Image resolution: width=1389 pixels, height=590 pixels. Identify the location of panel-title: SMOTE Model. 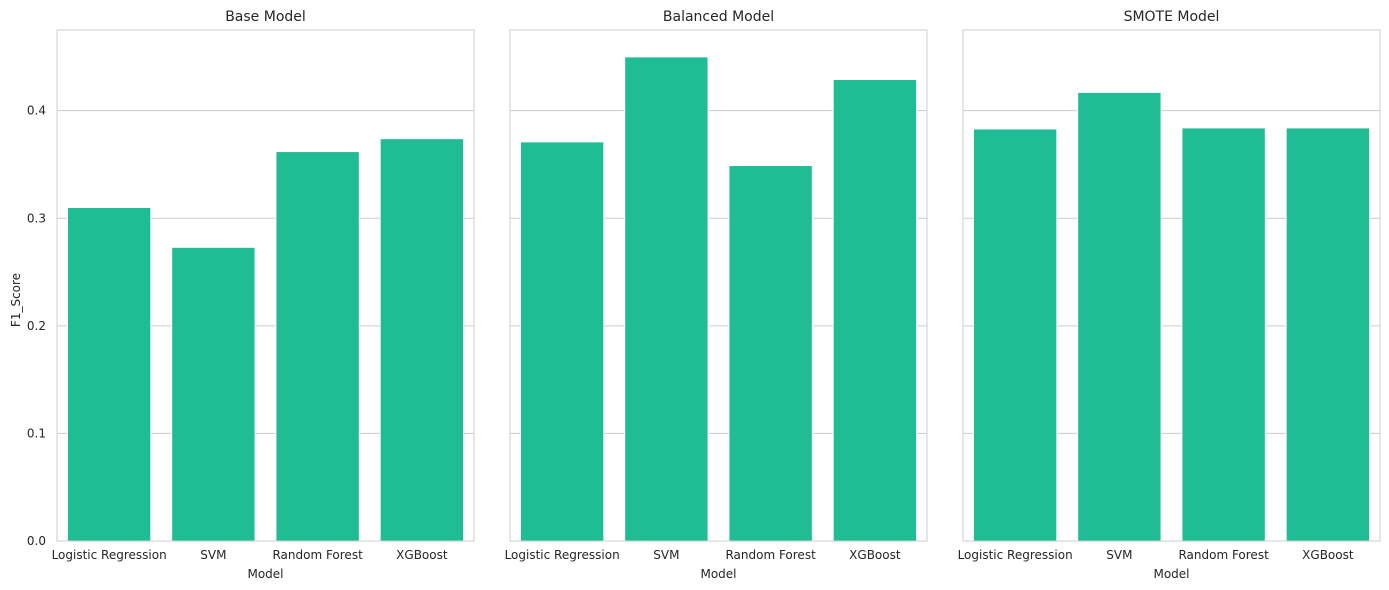
(1172, 17).